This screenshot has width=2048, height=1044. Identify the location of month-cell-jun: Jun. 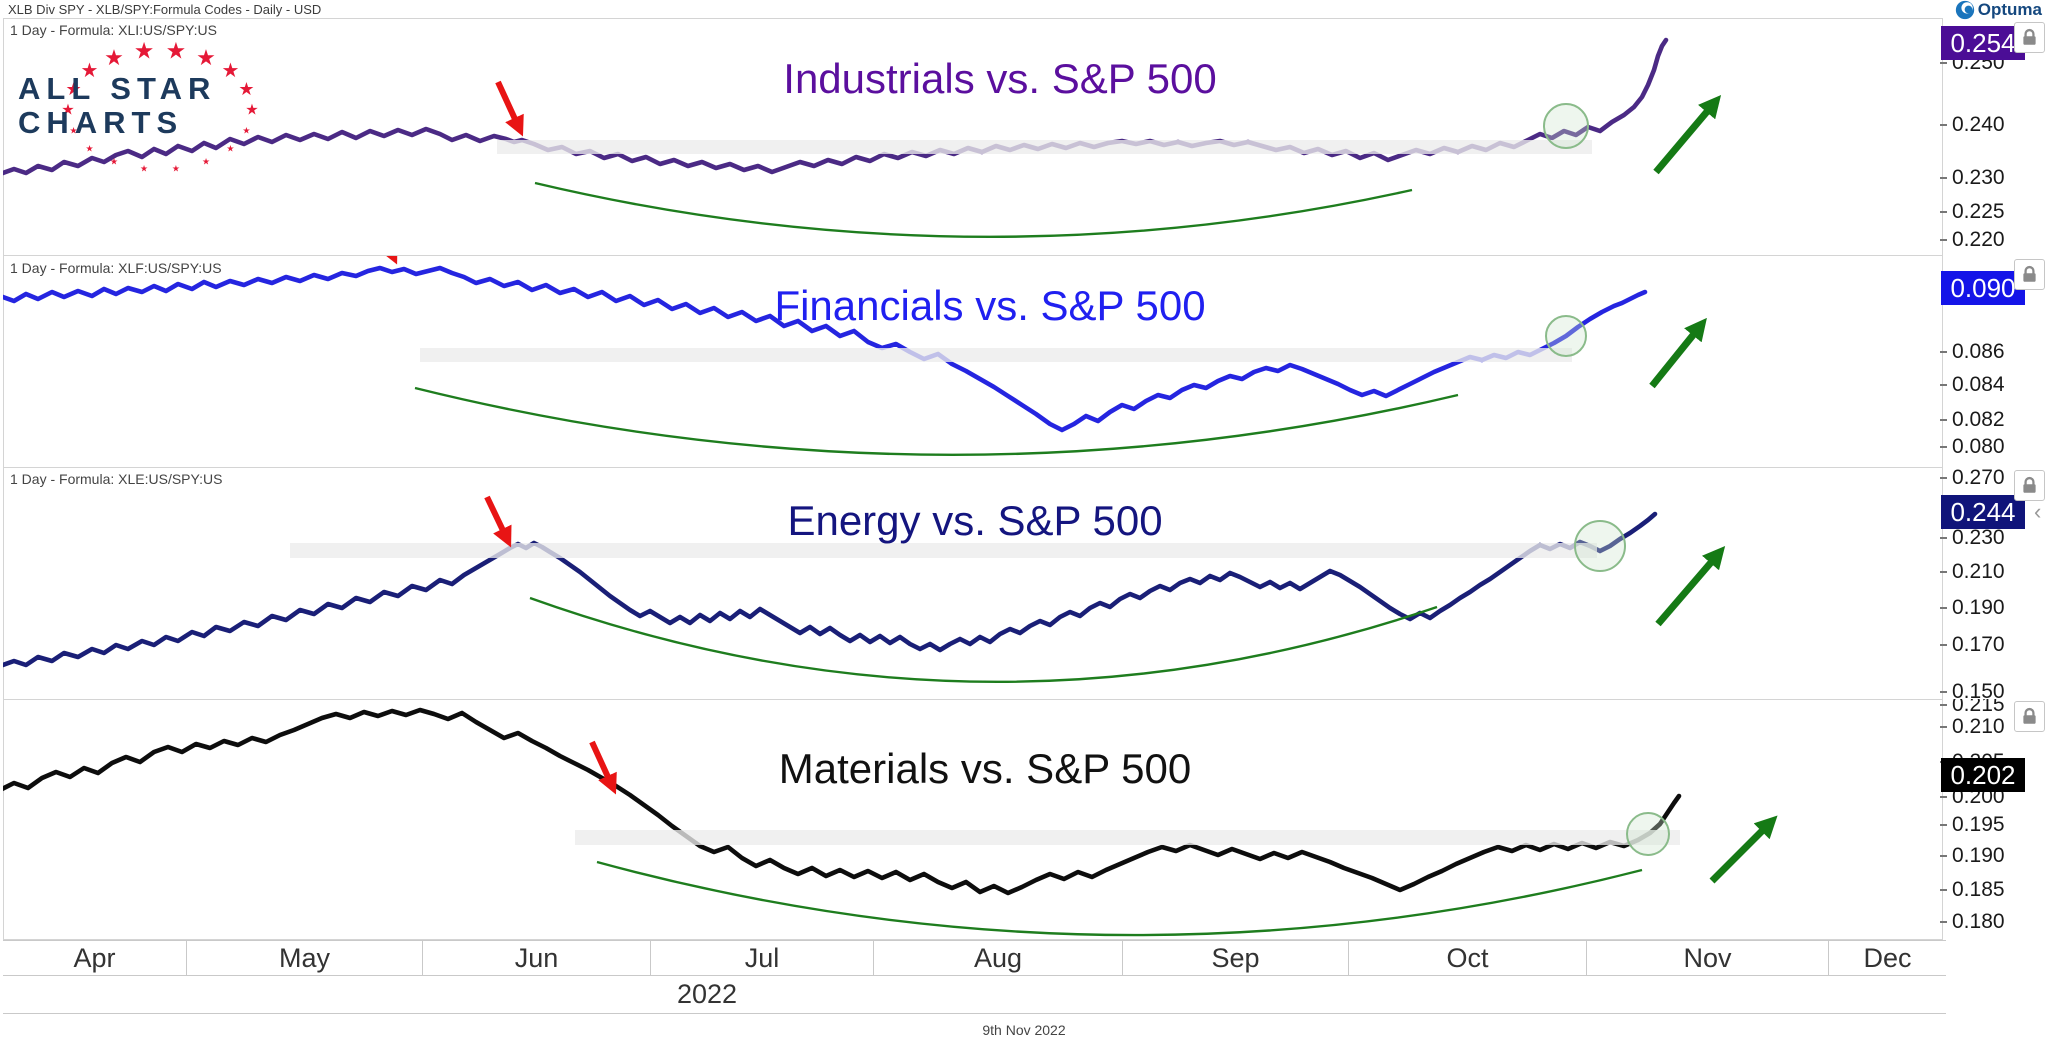
(536, 958).